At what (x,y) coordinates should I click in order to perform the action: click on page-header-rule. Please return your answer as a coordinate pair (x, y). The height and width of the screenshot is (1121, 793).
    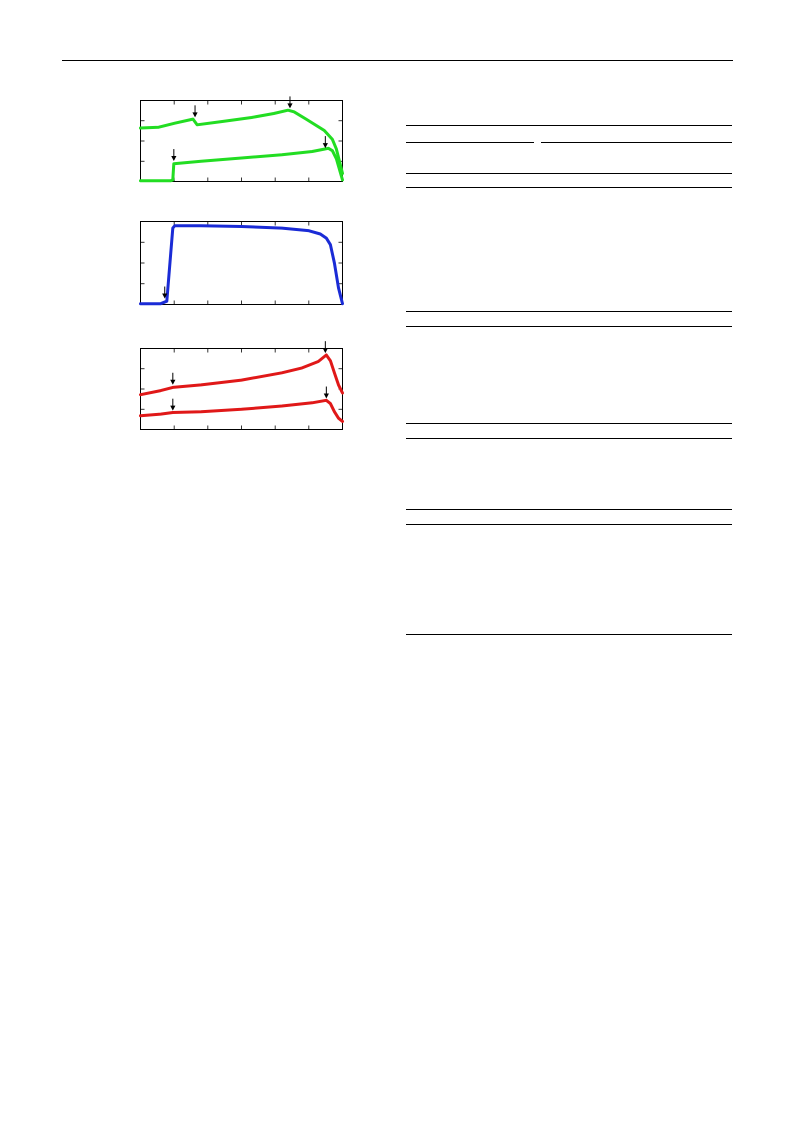
    Looking at the image, I should click on (397, 61).